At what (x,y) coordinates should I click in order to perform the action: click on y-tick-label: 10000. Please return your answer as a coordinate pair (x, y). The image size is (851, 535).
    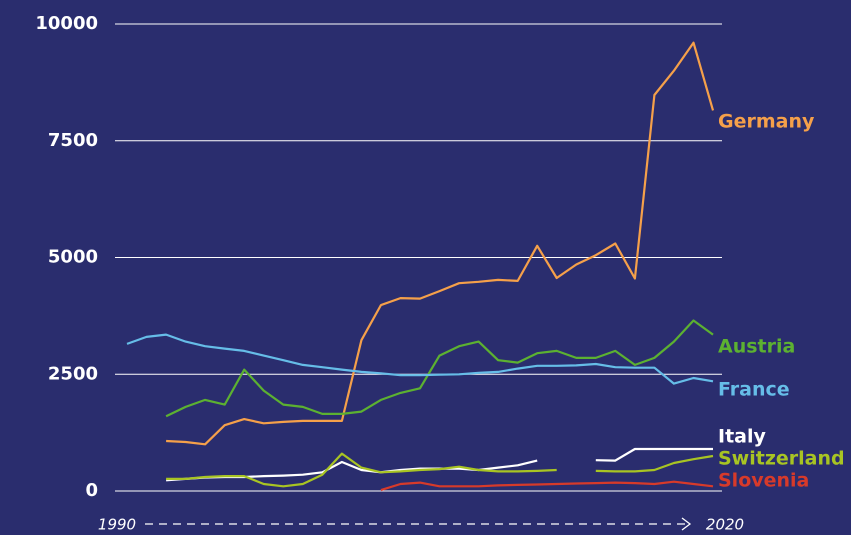
    Looking at the image, I should click on (66, 23).